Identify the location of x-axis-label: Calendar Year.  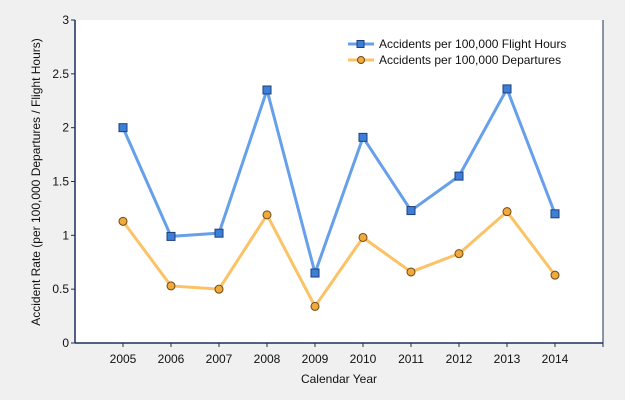
(339, 379).